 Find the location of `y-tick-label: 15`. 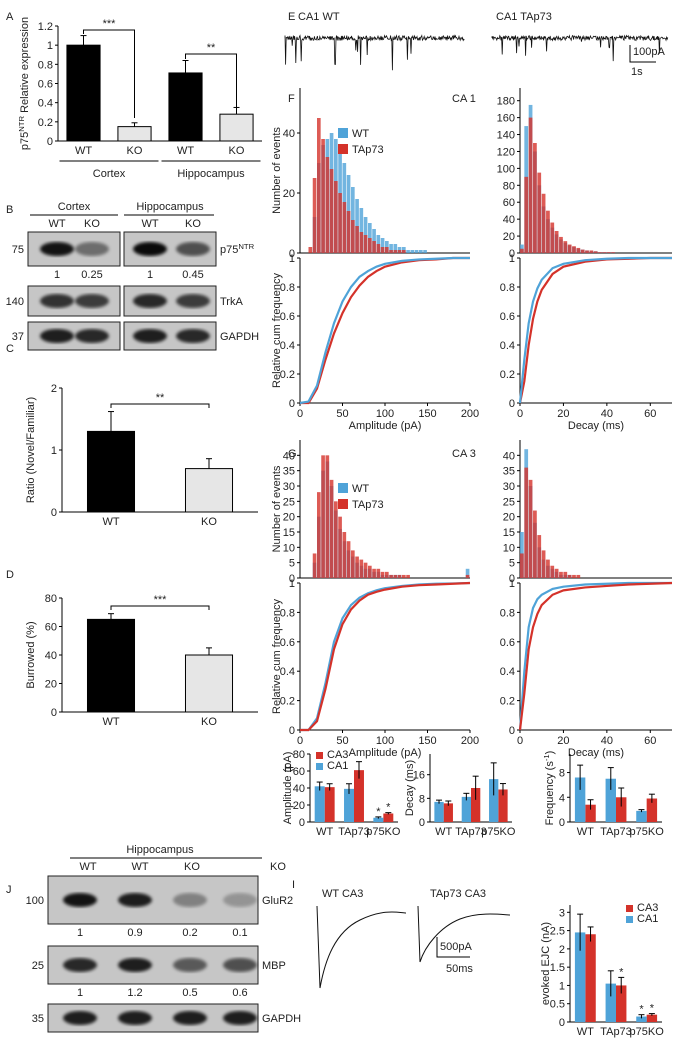

y-tick-label: 15 is located at coordinates (509, 533).